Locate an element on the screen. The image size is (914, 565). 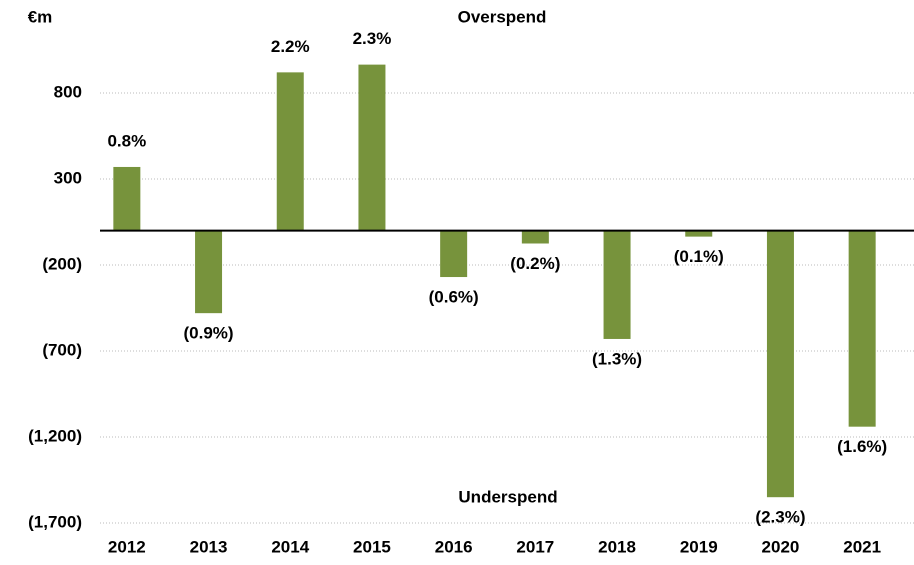
bar-label: (2.3%) is located at coordinates (780, 517).